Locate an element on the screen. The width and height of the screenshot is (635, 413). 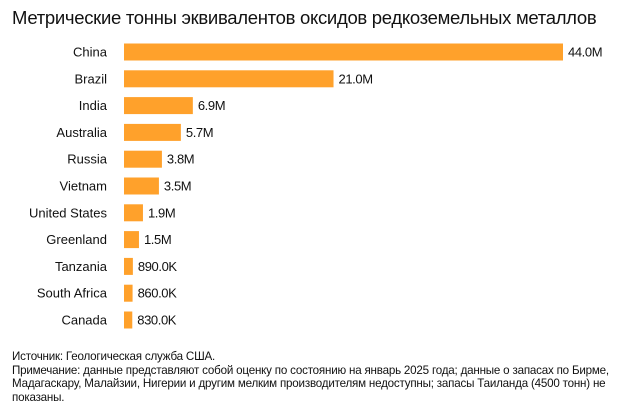
category-label: Greenland is located at coordinates (76, 239).